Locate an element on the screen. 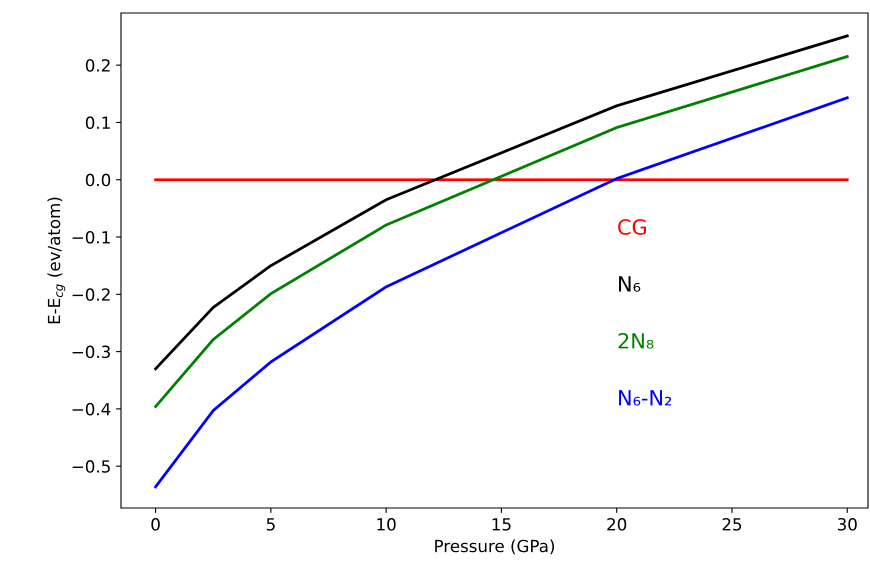 Image resolution: width=870 pixels, height=575 pixels. x-tick-label: 30 is located at coordinates (847, 524).